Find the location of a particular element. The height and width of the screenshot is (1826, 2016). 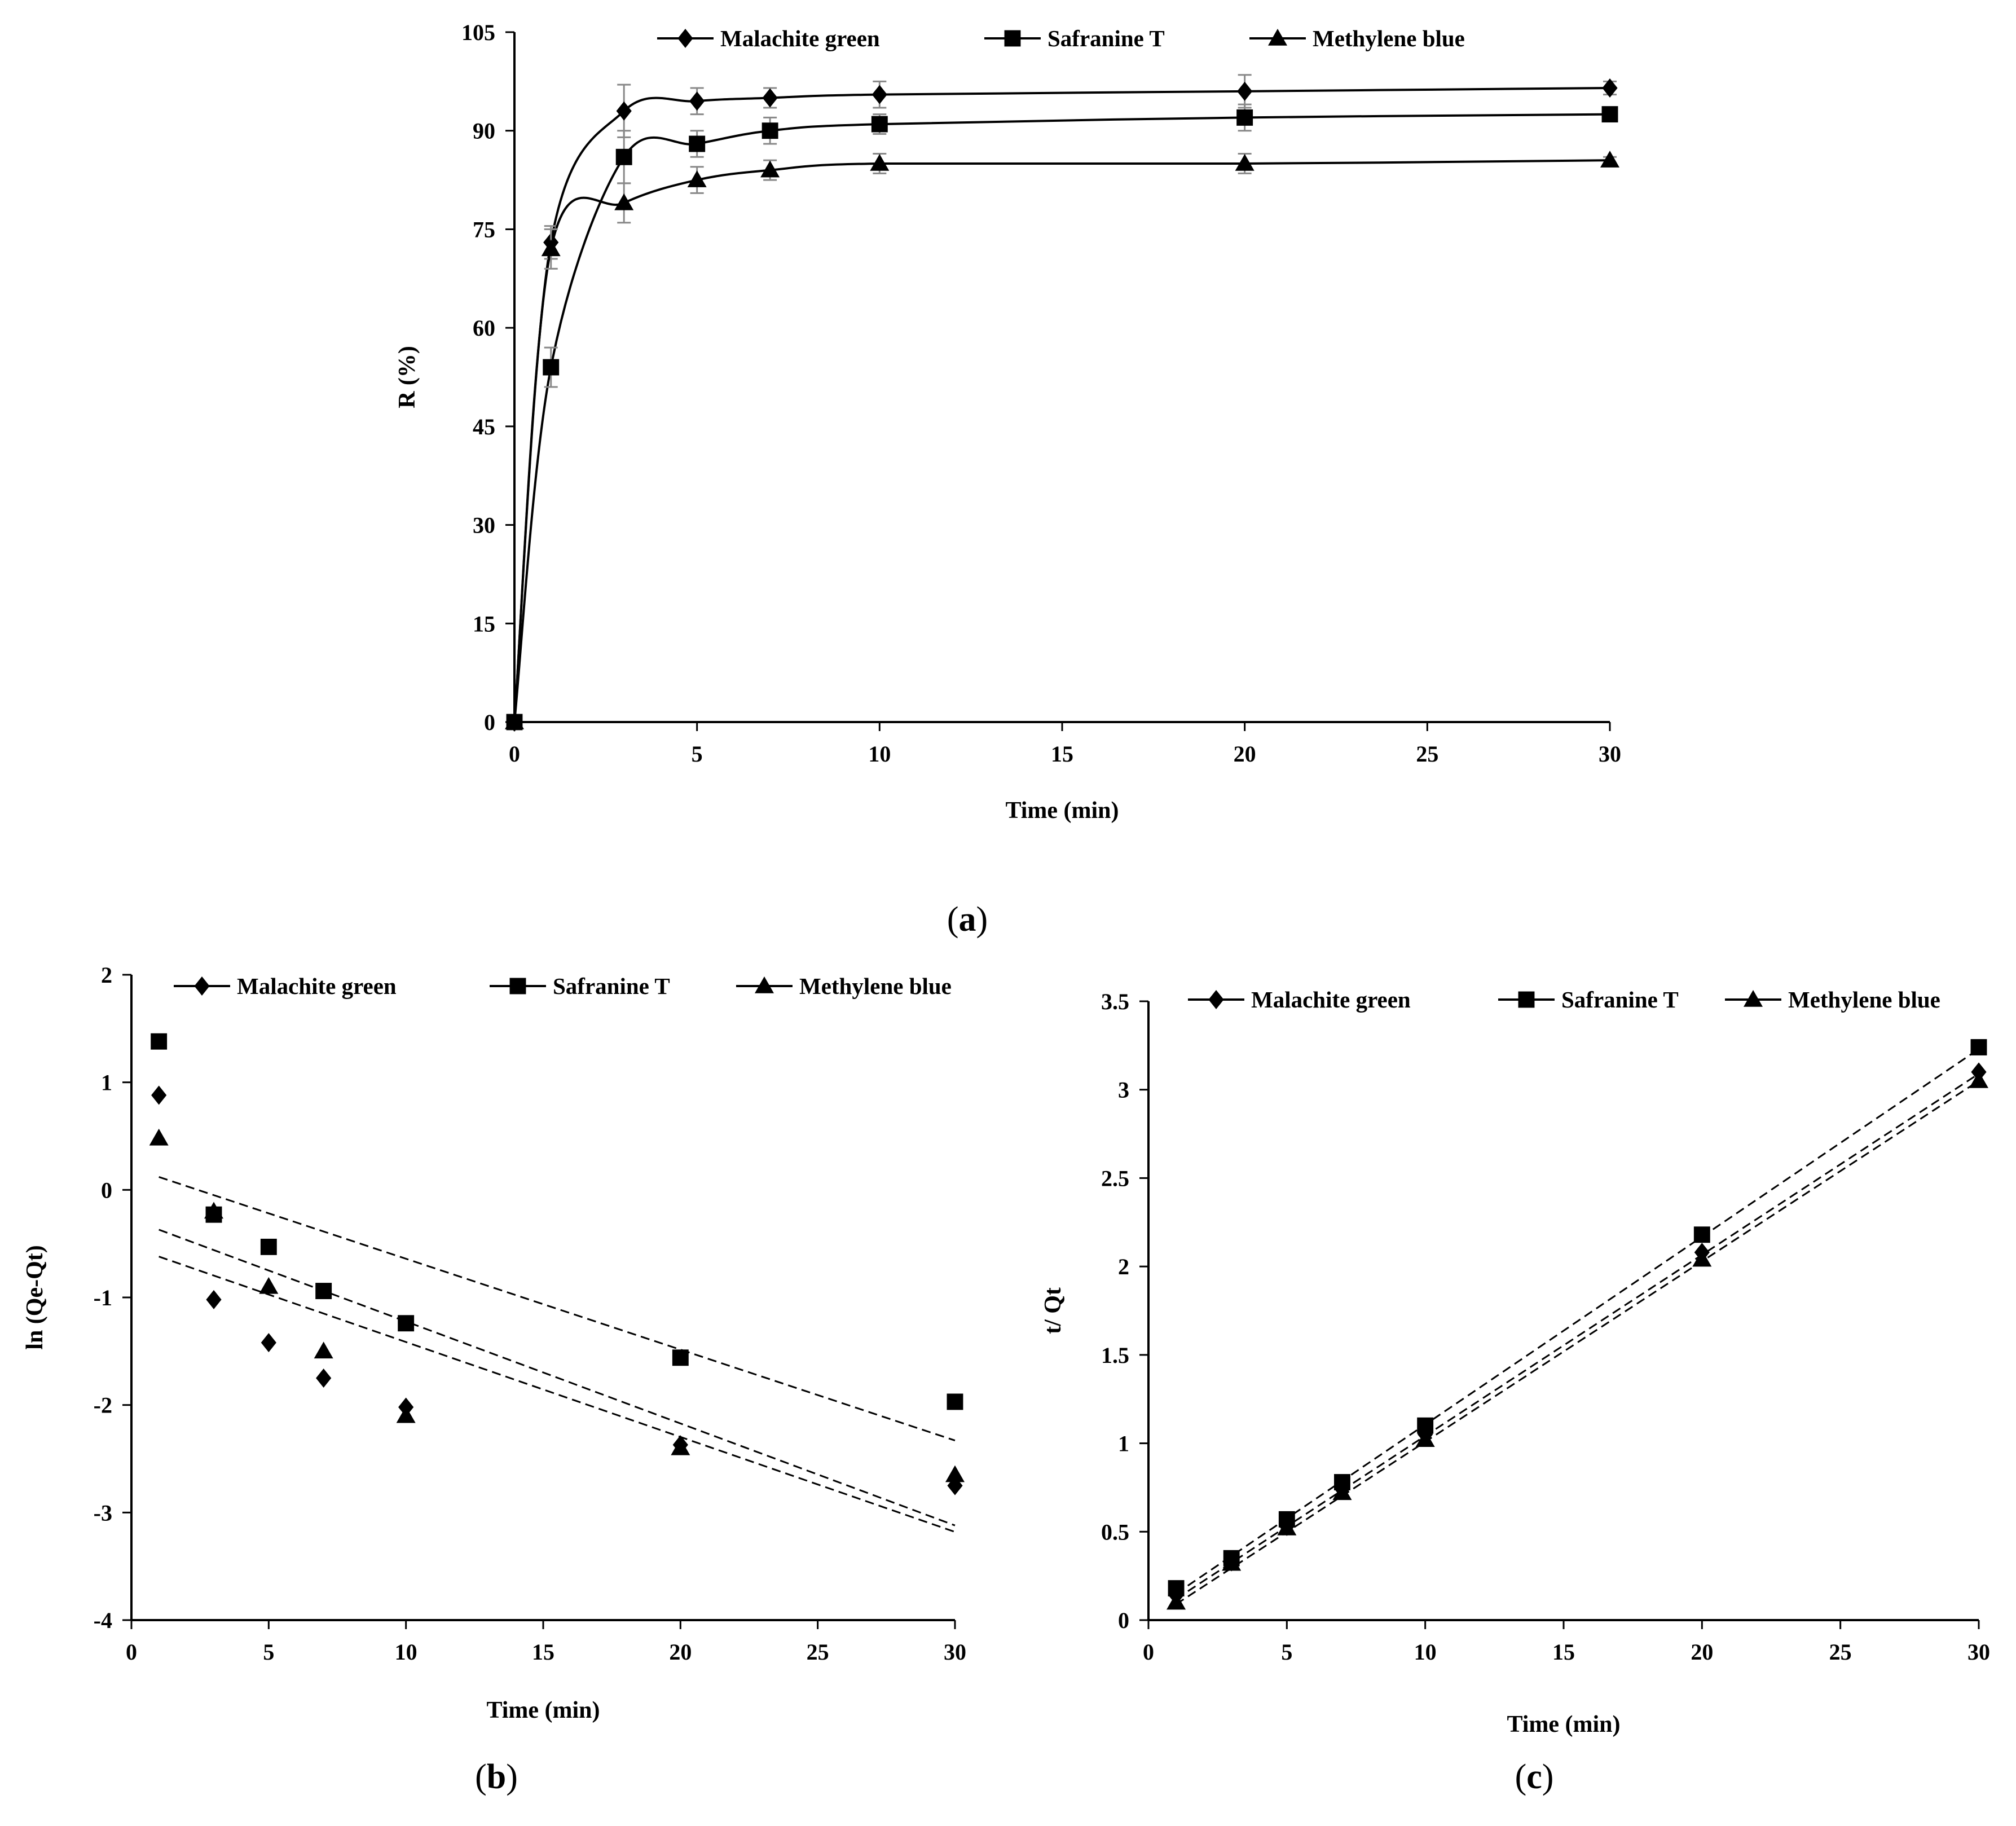

y-tick-label: 75 is located at coordinates (484, 229).